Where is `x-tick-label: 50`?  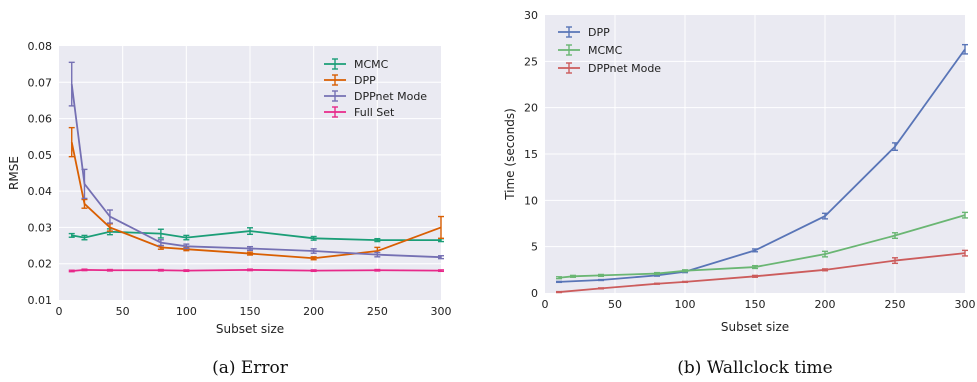
x-tick-label: 50 is located at coordinates (615, 304).